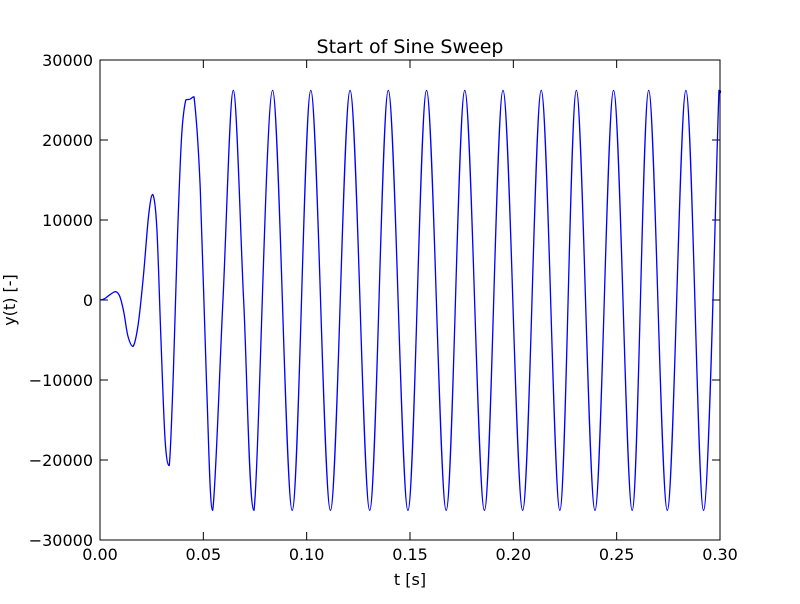 Image resolution: width=800 pixels, height=604 pixels. I want to click on y-tick-label: 20000, so click(67, 140).